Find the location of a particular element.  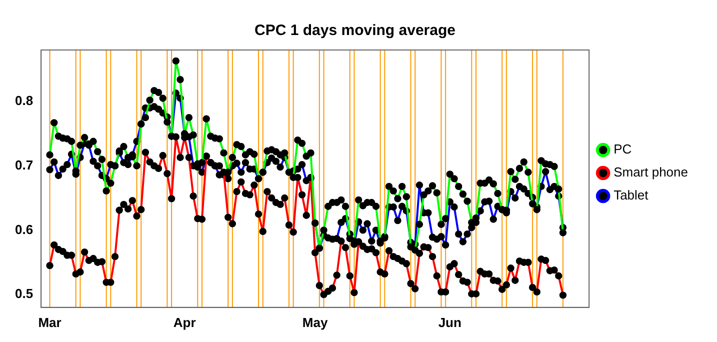

chart-title: CPC 1 days moving average is located at coordinates (355, 31).